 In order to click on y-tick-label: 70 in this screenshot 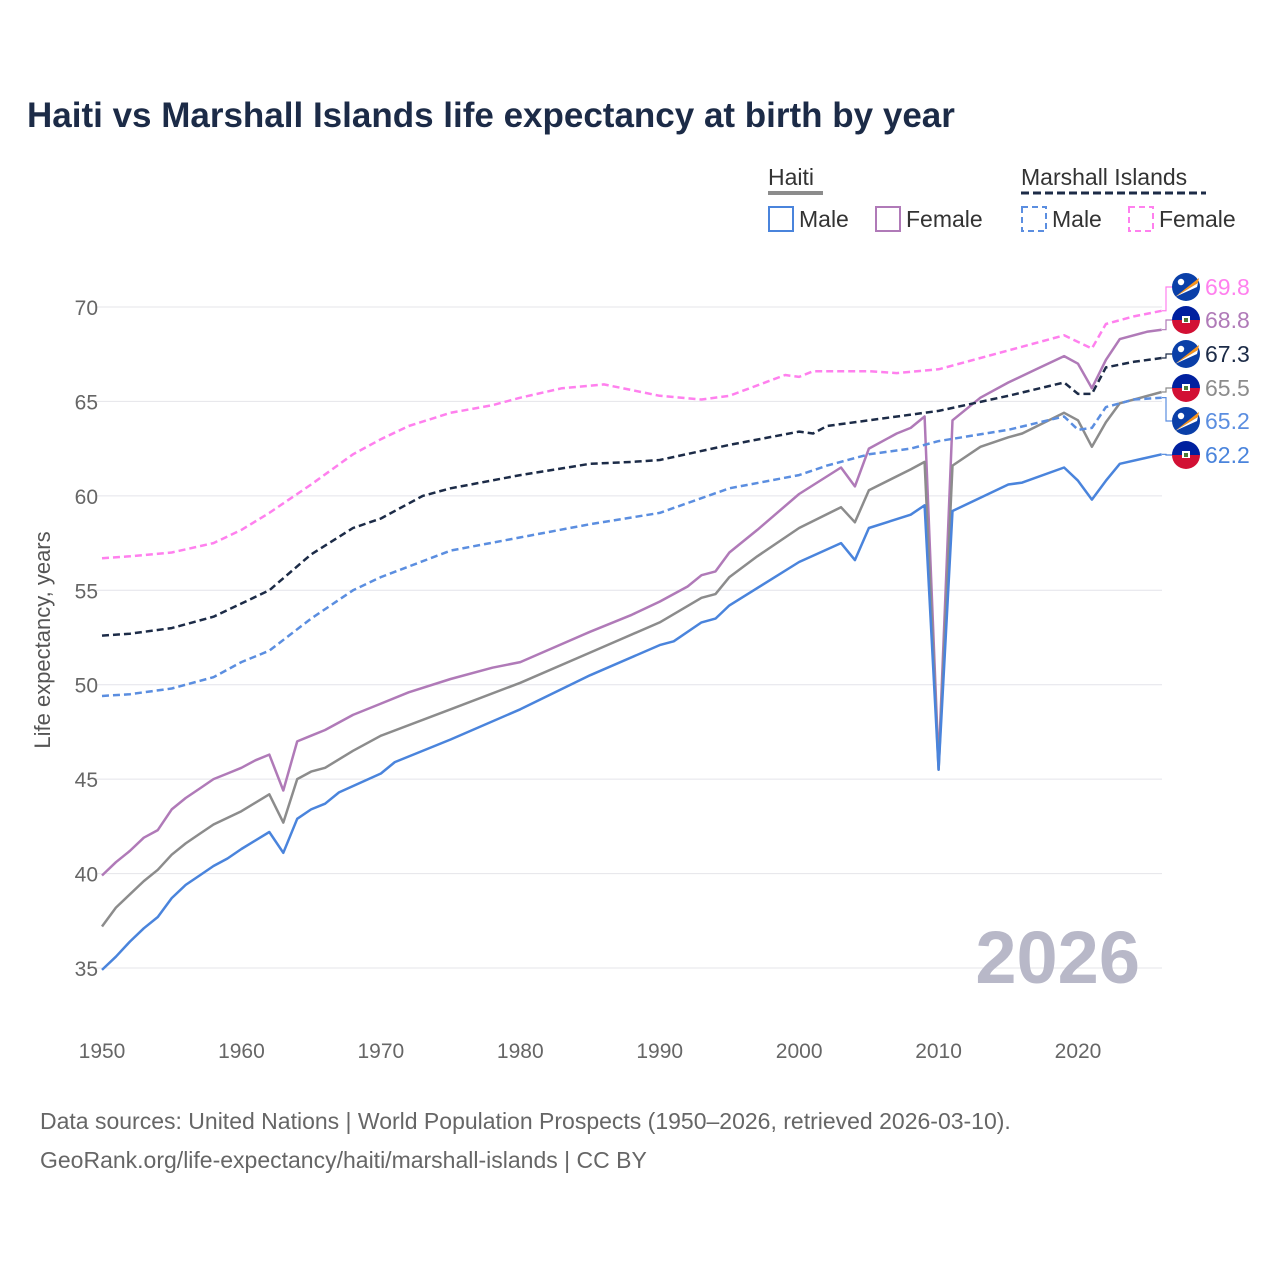, I will do `click(86, 308)`.